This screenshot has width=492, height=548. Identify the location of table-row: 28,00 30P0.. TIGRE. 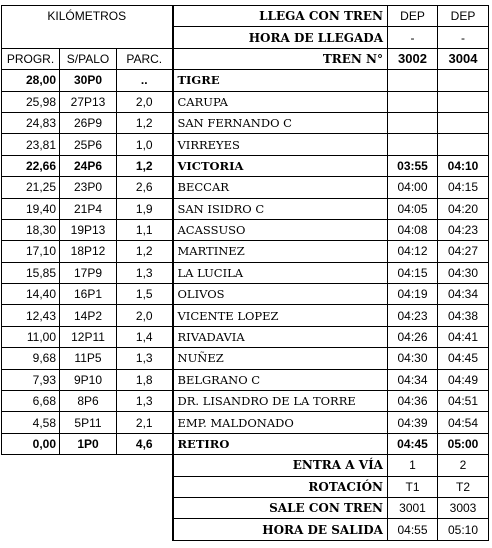
(245, 80).